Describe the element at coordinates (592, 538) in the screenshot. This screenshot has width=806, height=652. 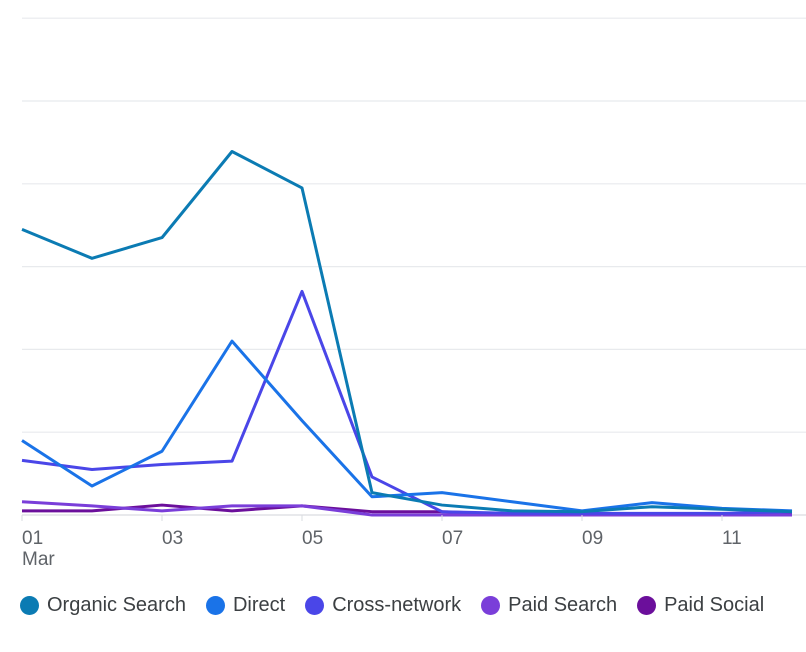
I see `x-tick-label: 09` at that location.